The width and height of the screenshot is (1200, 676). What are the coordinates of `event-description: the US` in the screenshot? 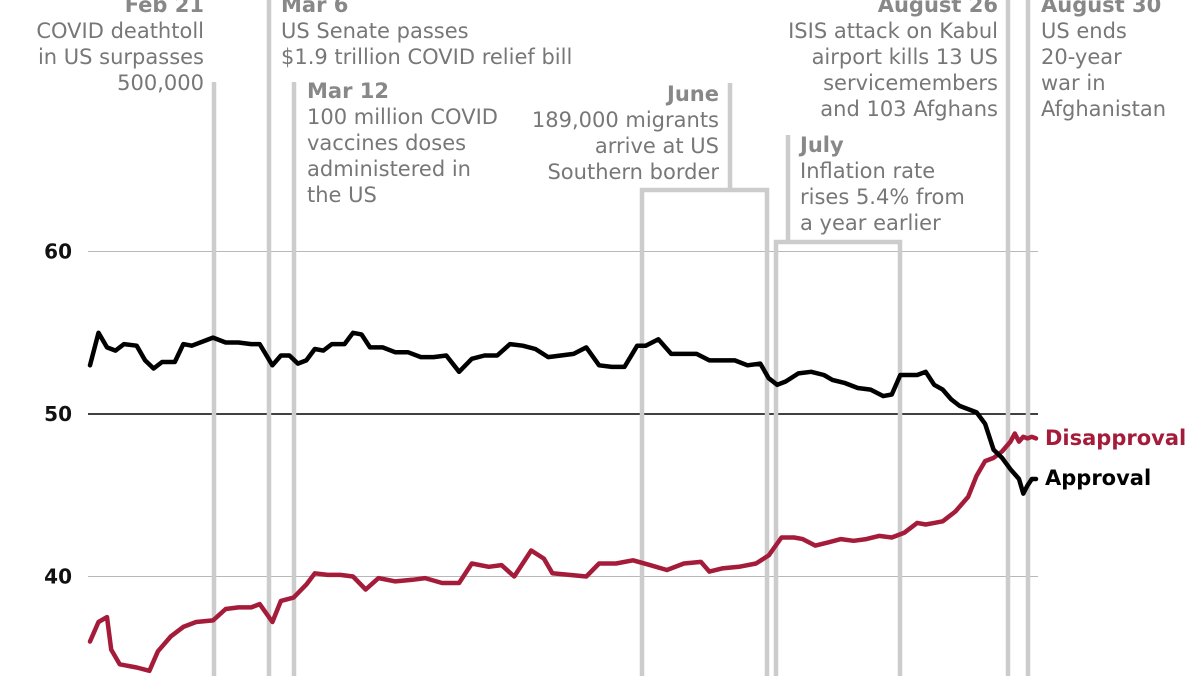 It's located at (342, 195).